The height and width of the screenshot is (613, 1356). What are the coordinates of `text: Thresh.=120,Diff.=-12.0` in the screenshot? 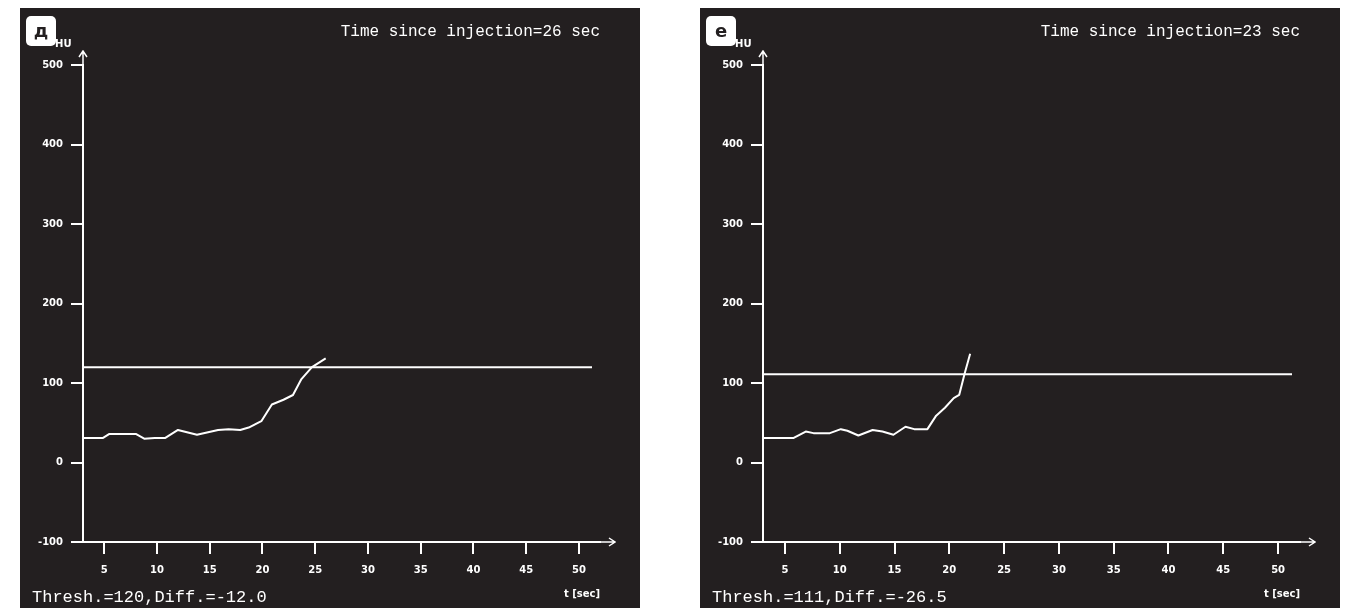 It's located at (149, 597).